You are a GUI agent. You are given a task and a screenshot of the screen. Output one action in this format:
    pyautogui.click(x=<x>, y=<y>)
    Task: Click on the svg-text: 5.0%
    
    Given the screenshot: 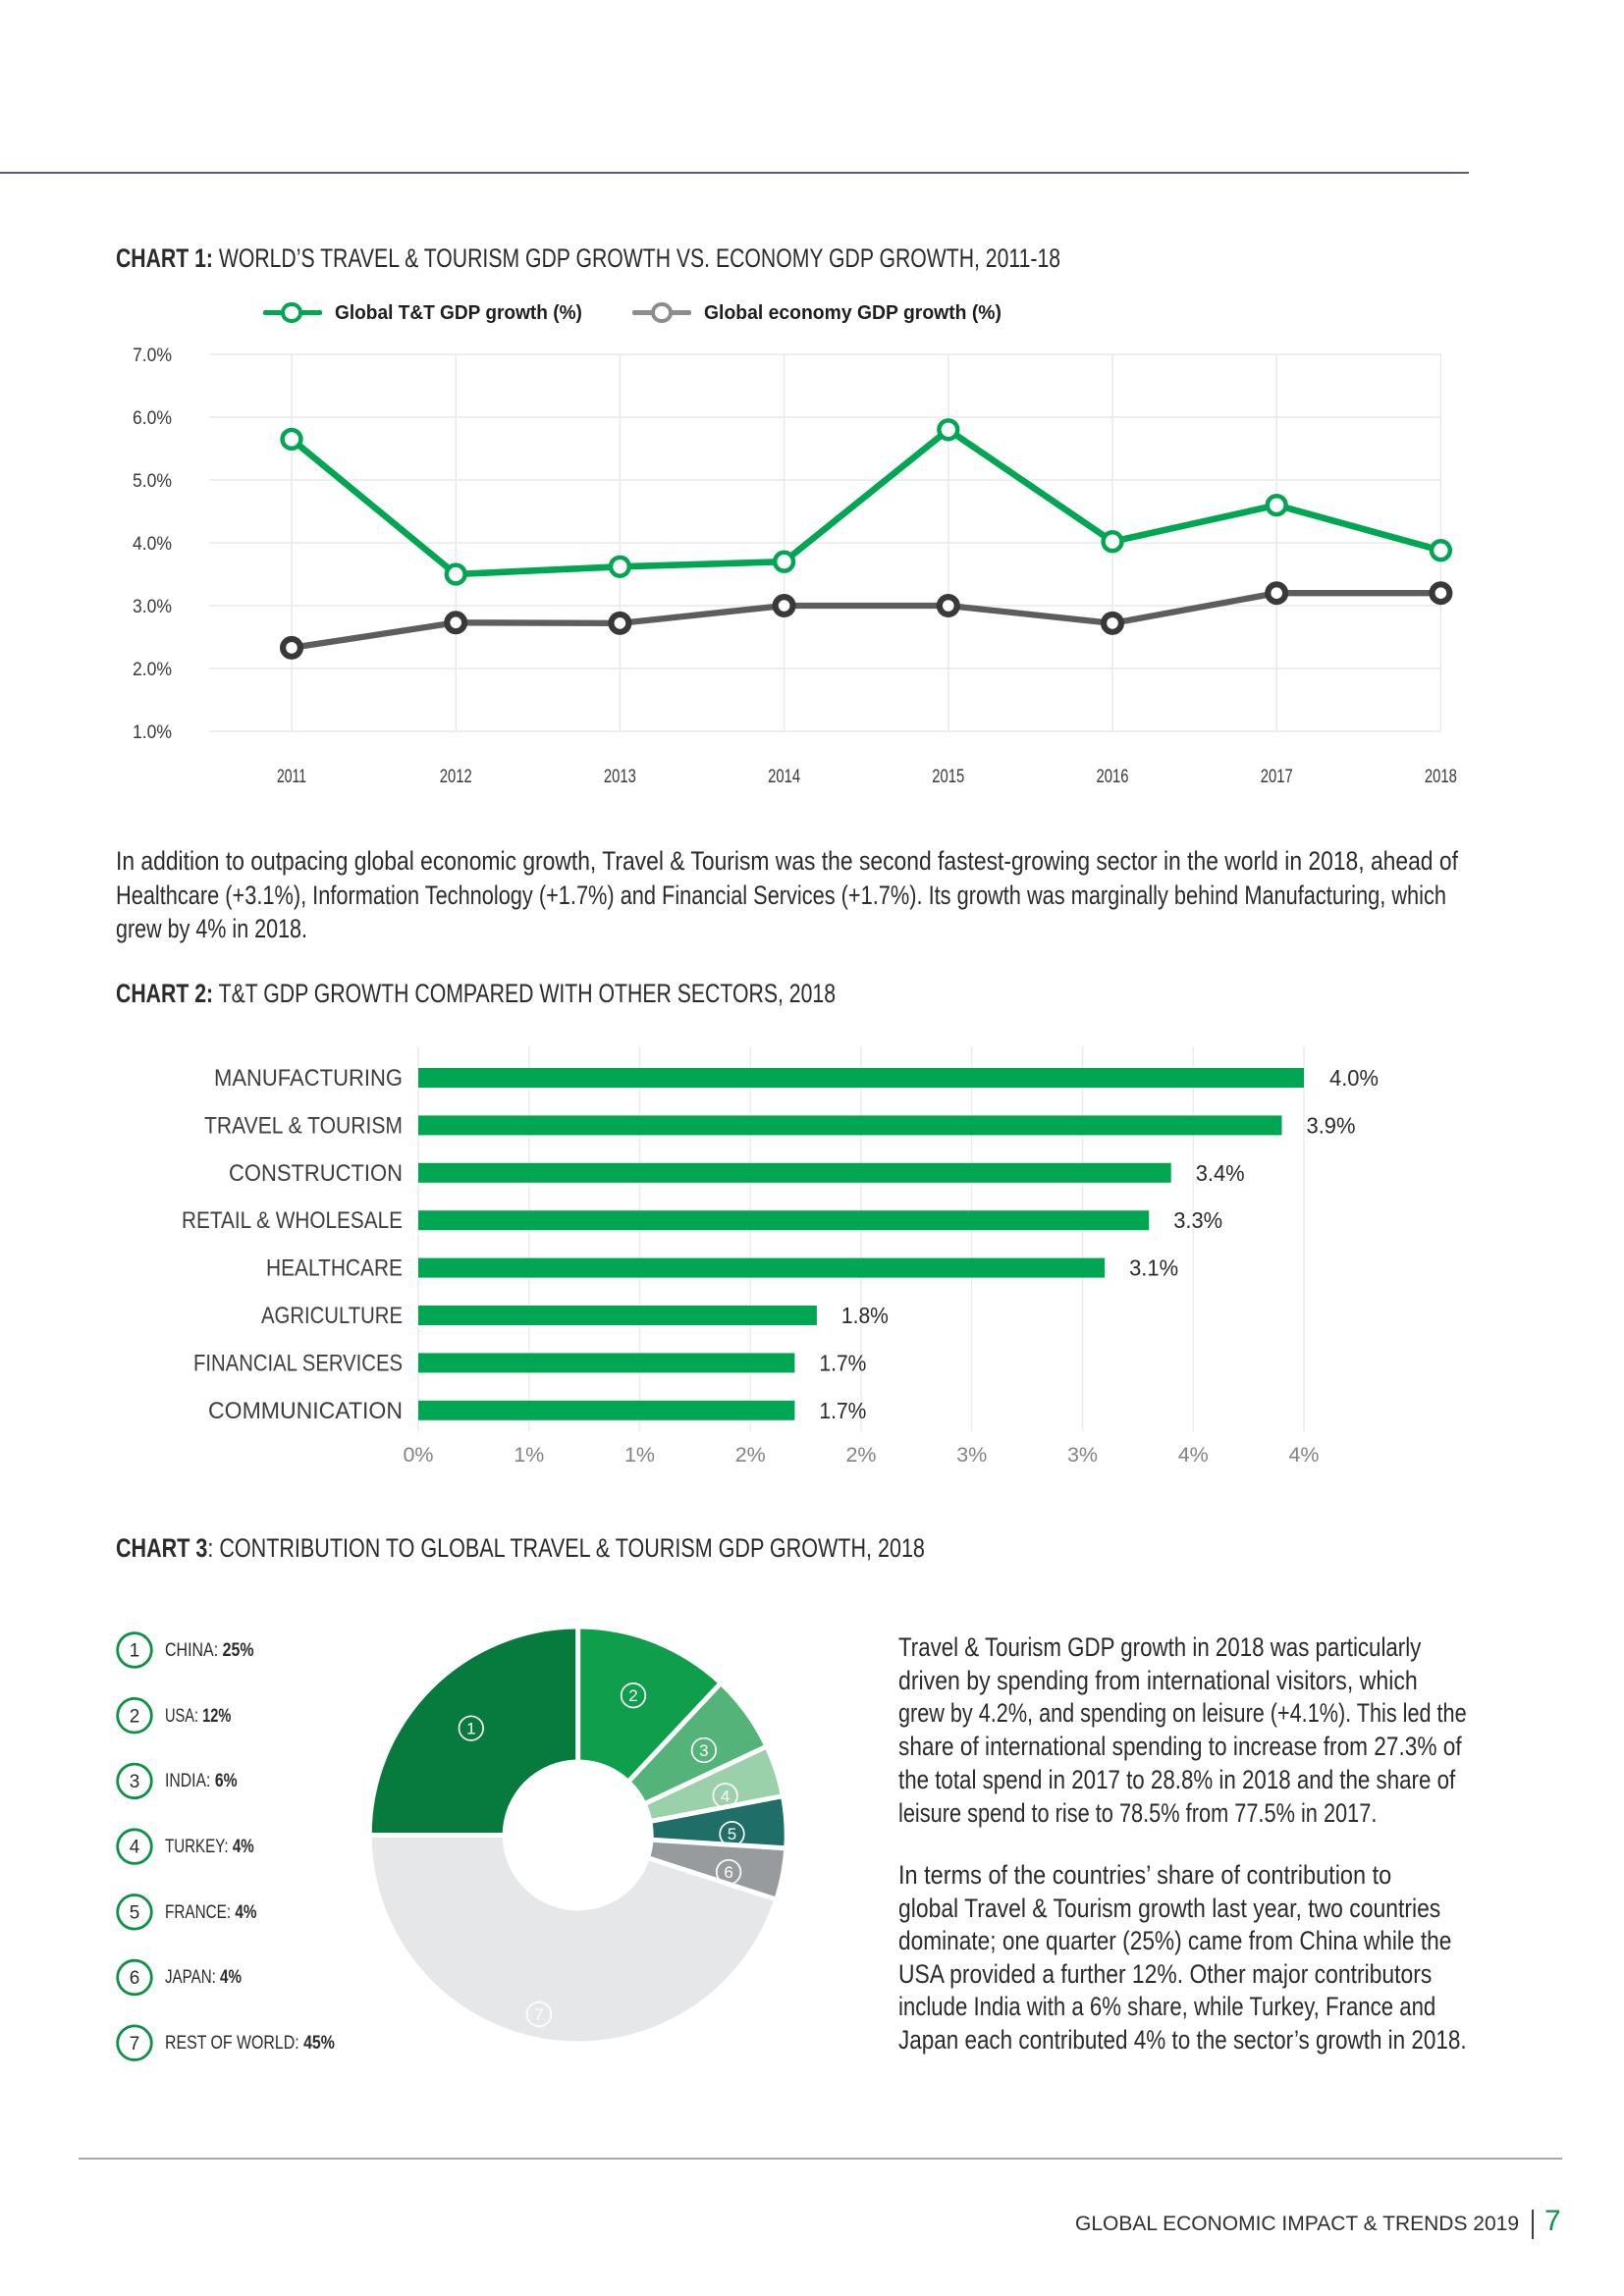 What is the action you would take?
    pyautogui.click(x=152, y=482)
    